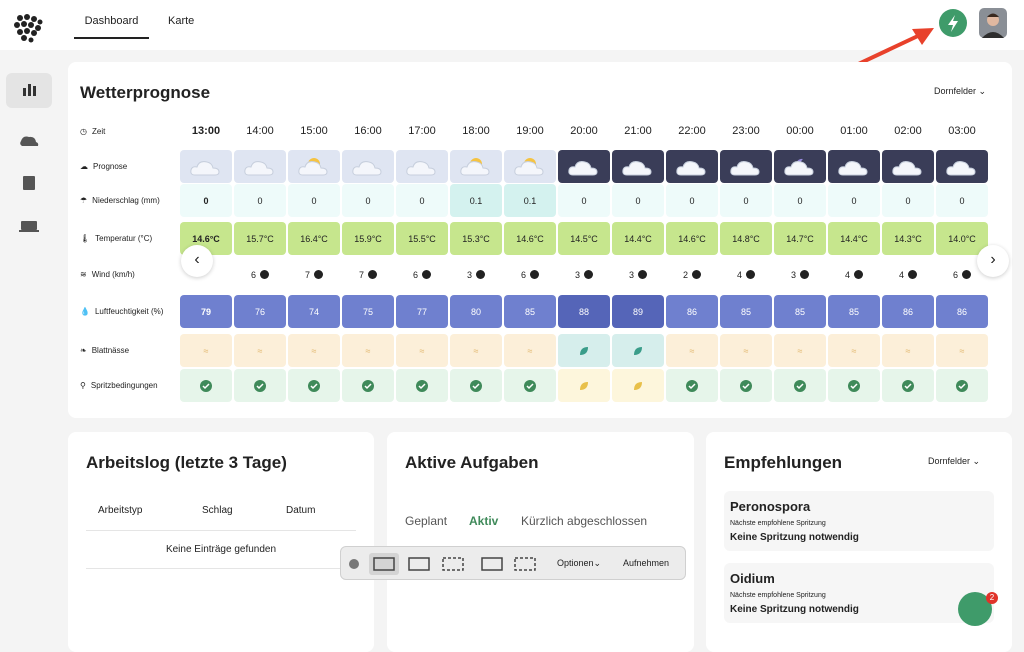 This screenshot has height=652, width=1024. I want to click on recommendation-label: Nächste empfohlene Spritzung, so click(778, 595).